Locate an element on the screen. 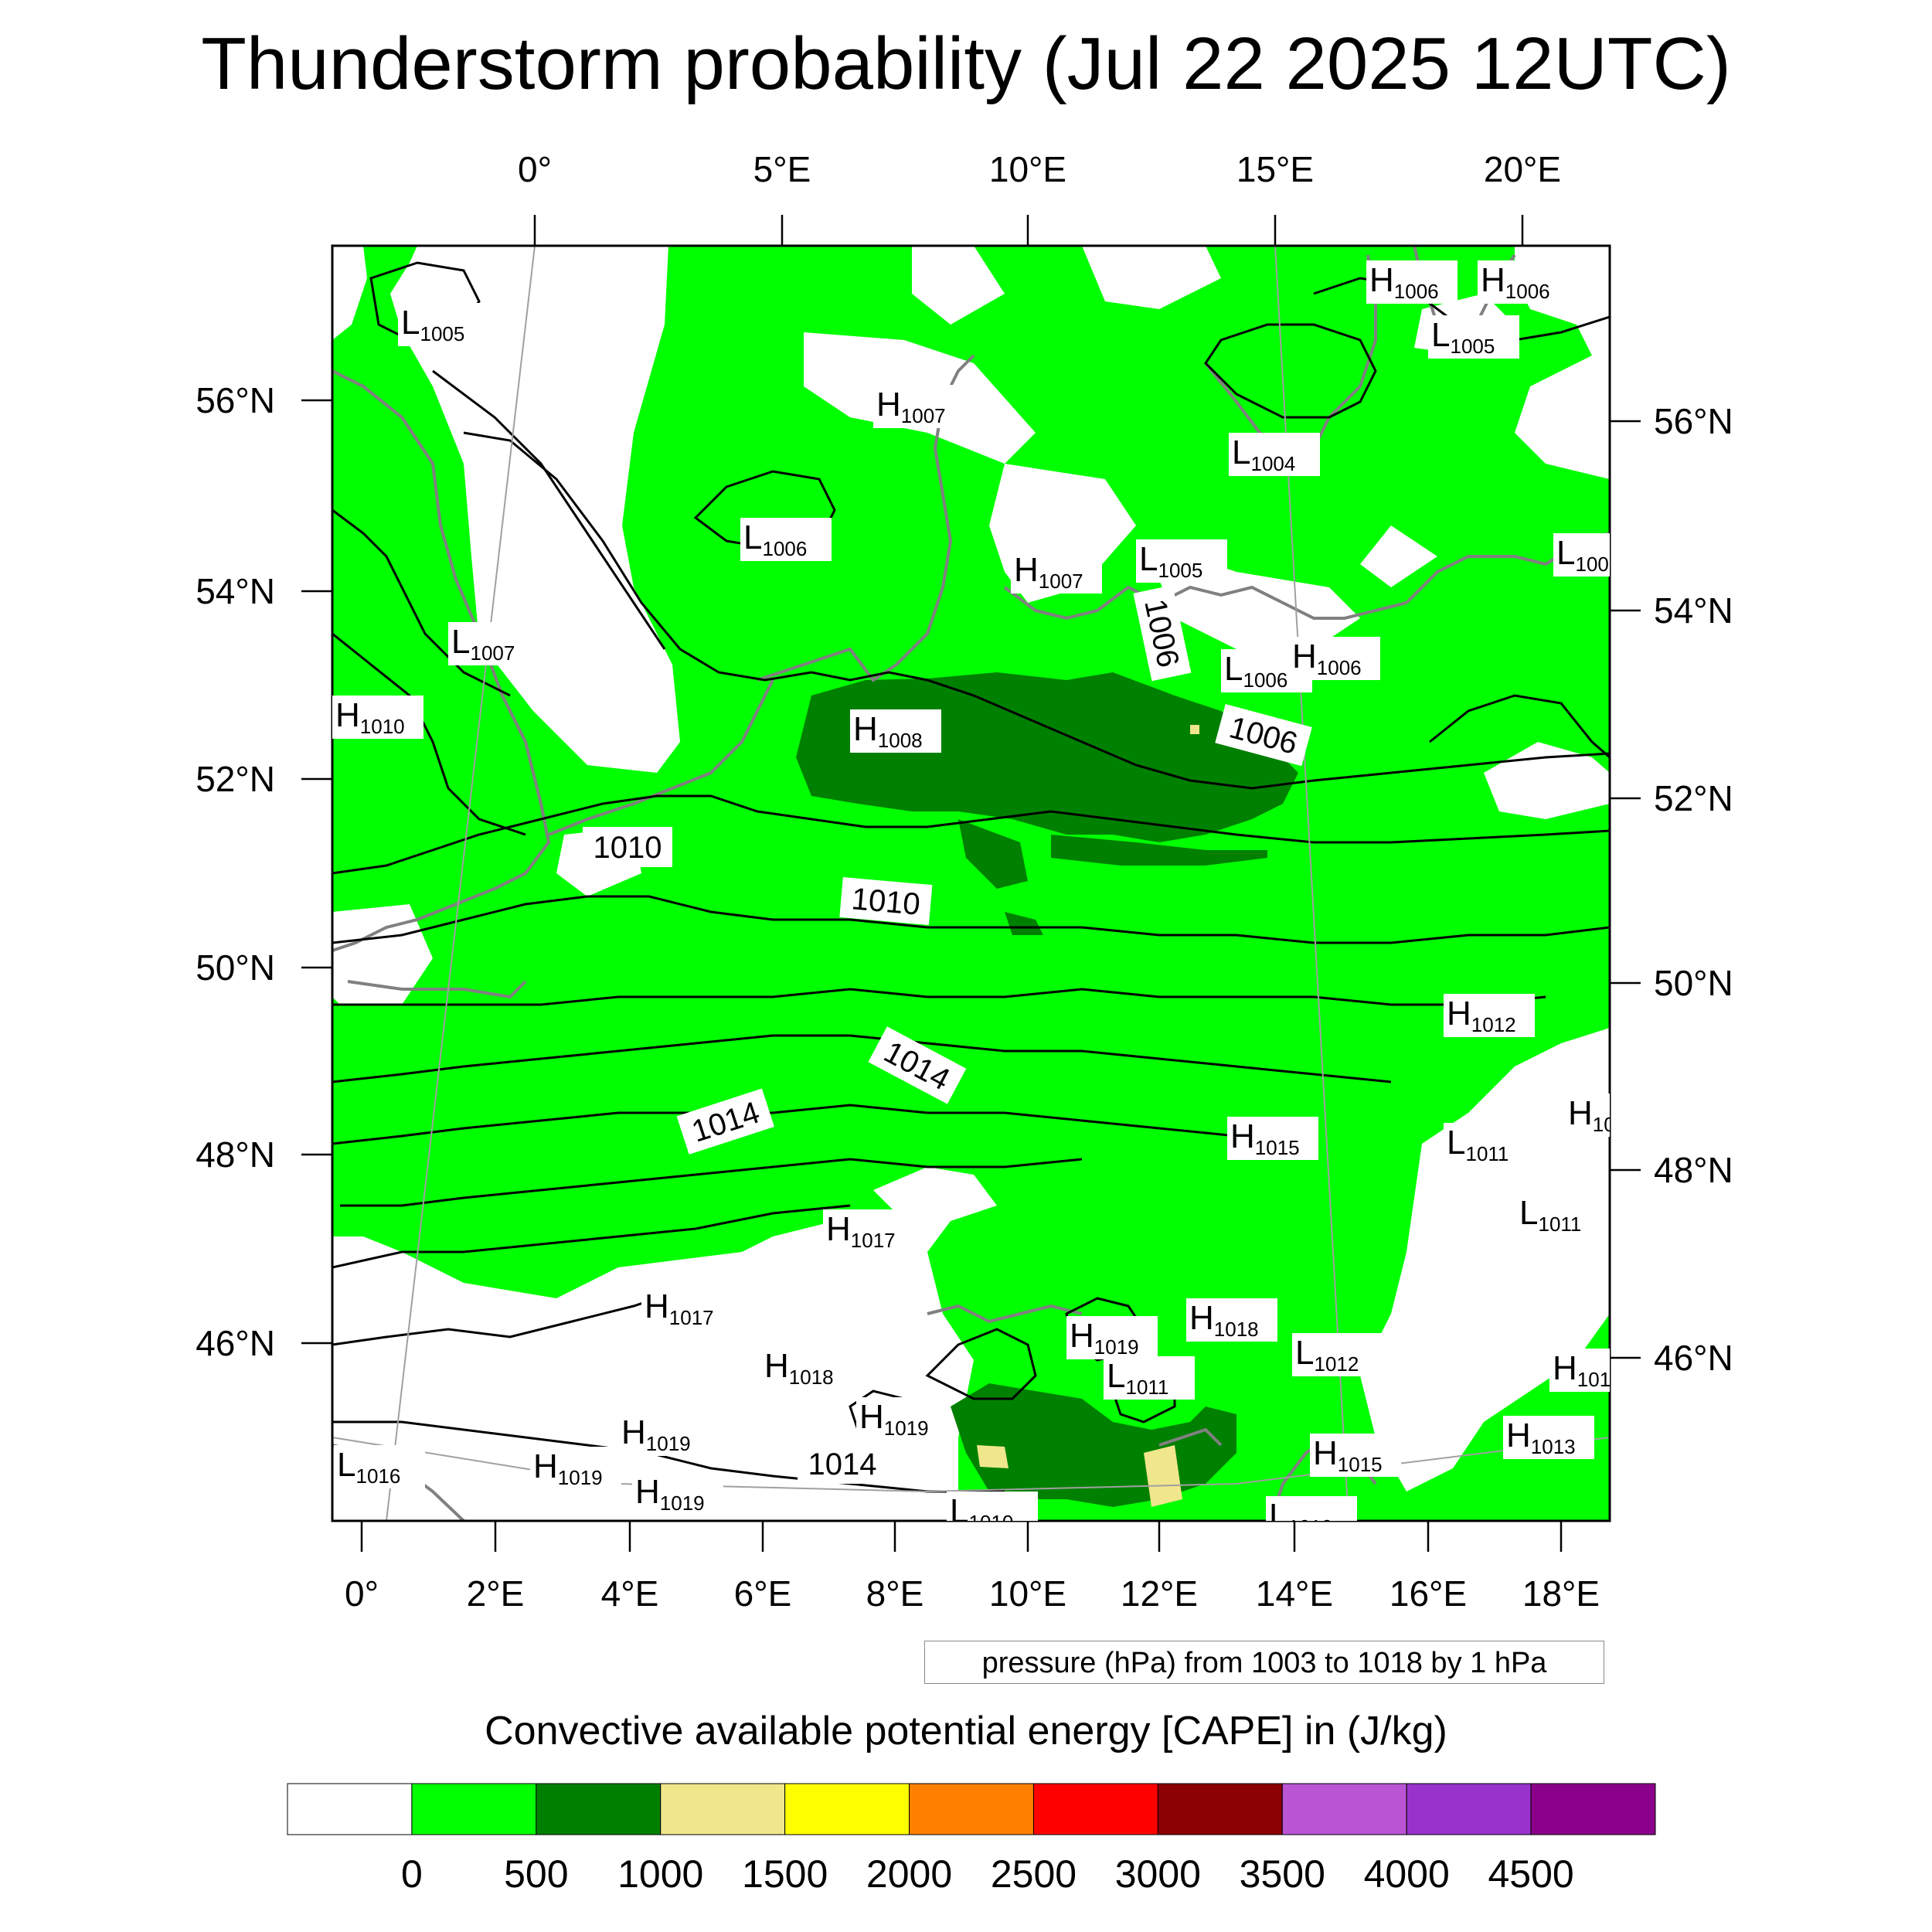  bottom-lon-tick-label: 4°E is located at coordinates (630, 1594).